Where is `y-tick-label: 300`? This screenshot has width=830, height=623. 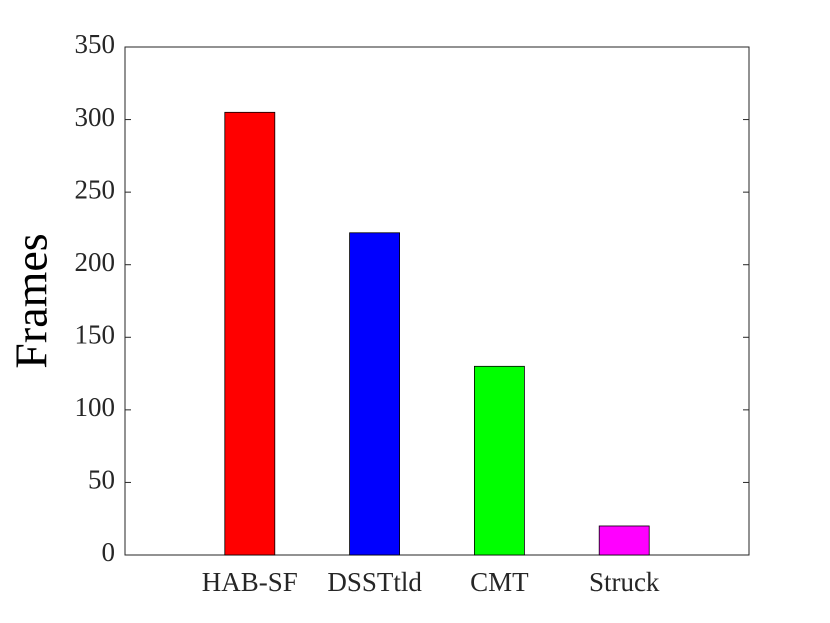 y-tick-label: 300 is located at coordinates (95, 117).